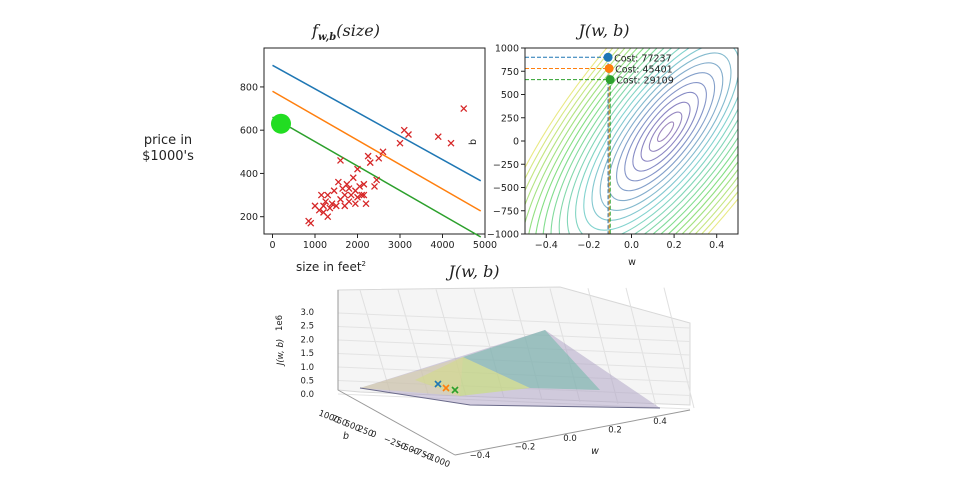 This screenshot has width=960, height=477. What do you see at coordinates (485, 245) in the screenshot?
I see `x-tick-label: 5000` at bounding box center [485, 245].